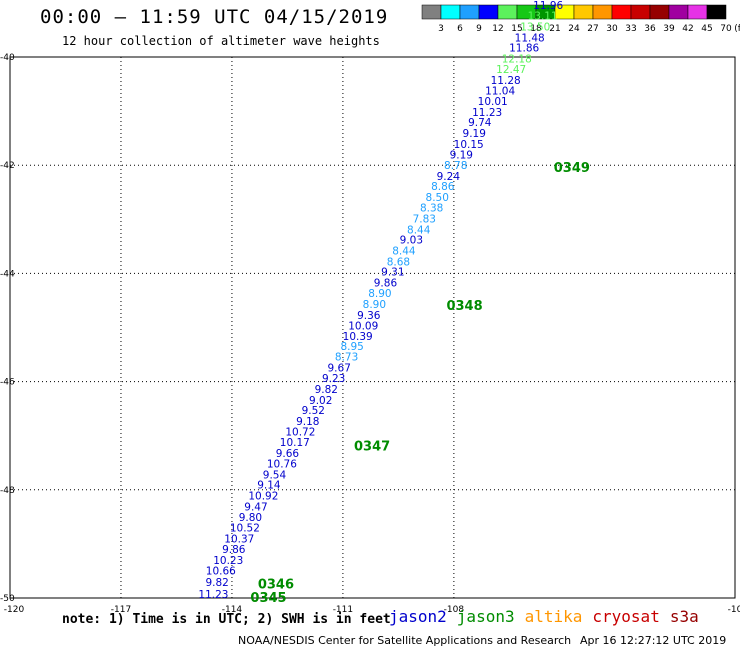 The image size is (740, 650). I want to click on wave-height-value: 8.78, so click(455, 166).